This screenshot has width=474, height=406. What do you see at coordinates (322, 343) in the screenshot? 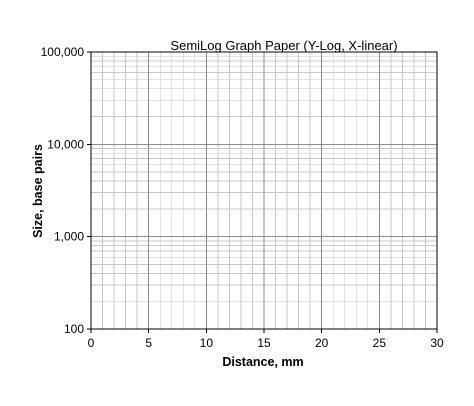
I see `x-tick-label: 20` at bounding box center [322, 343].